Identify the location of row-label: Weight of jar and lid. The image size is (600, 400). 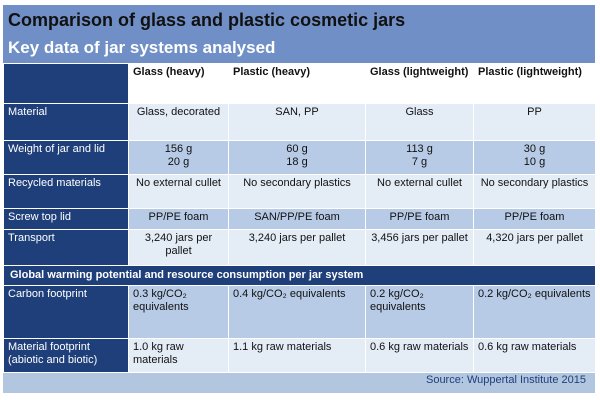
(66, 157).